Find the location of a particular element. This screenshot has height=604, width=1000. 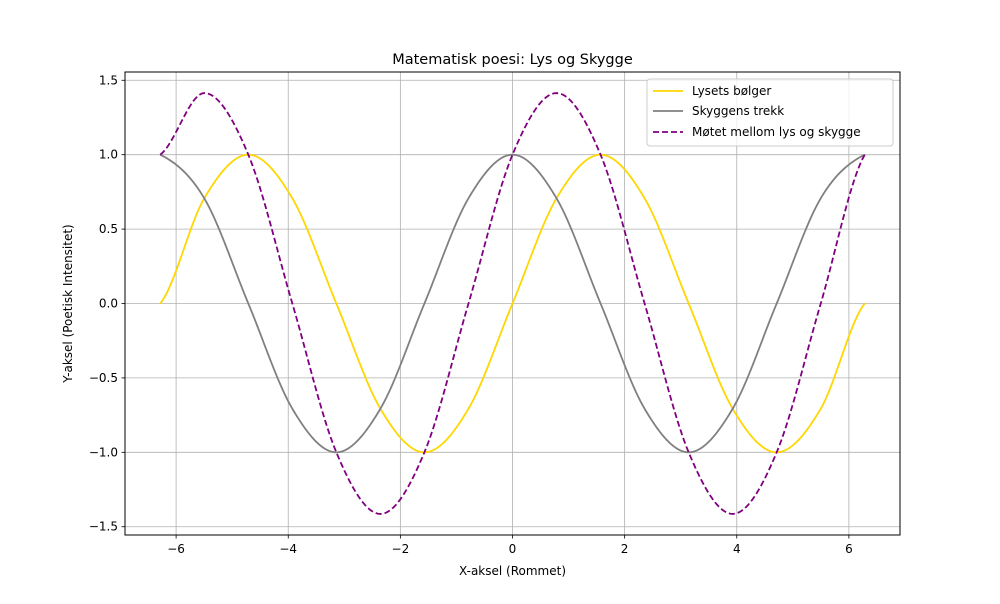

x-tick-label: 6 is located at coordinates (849, 549).